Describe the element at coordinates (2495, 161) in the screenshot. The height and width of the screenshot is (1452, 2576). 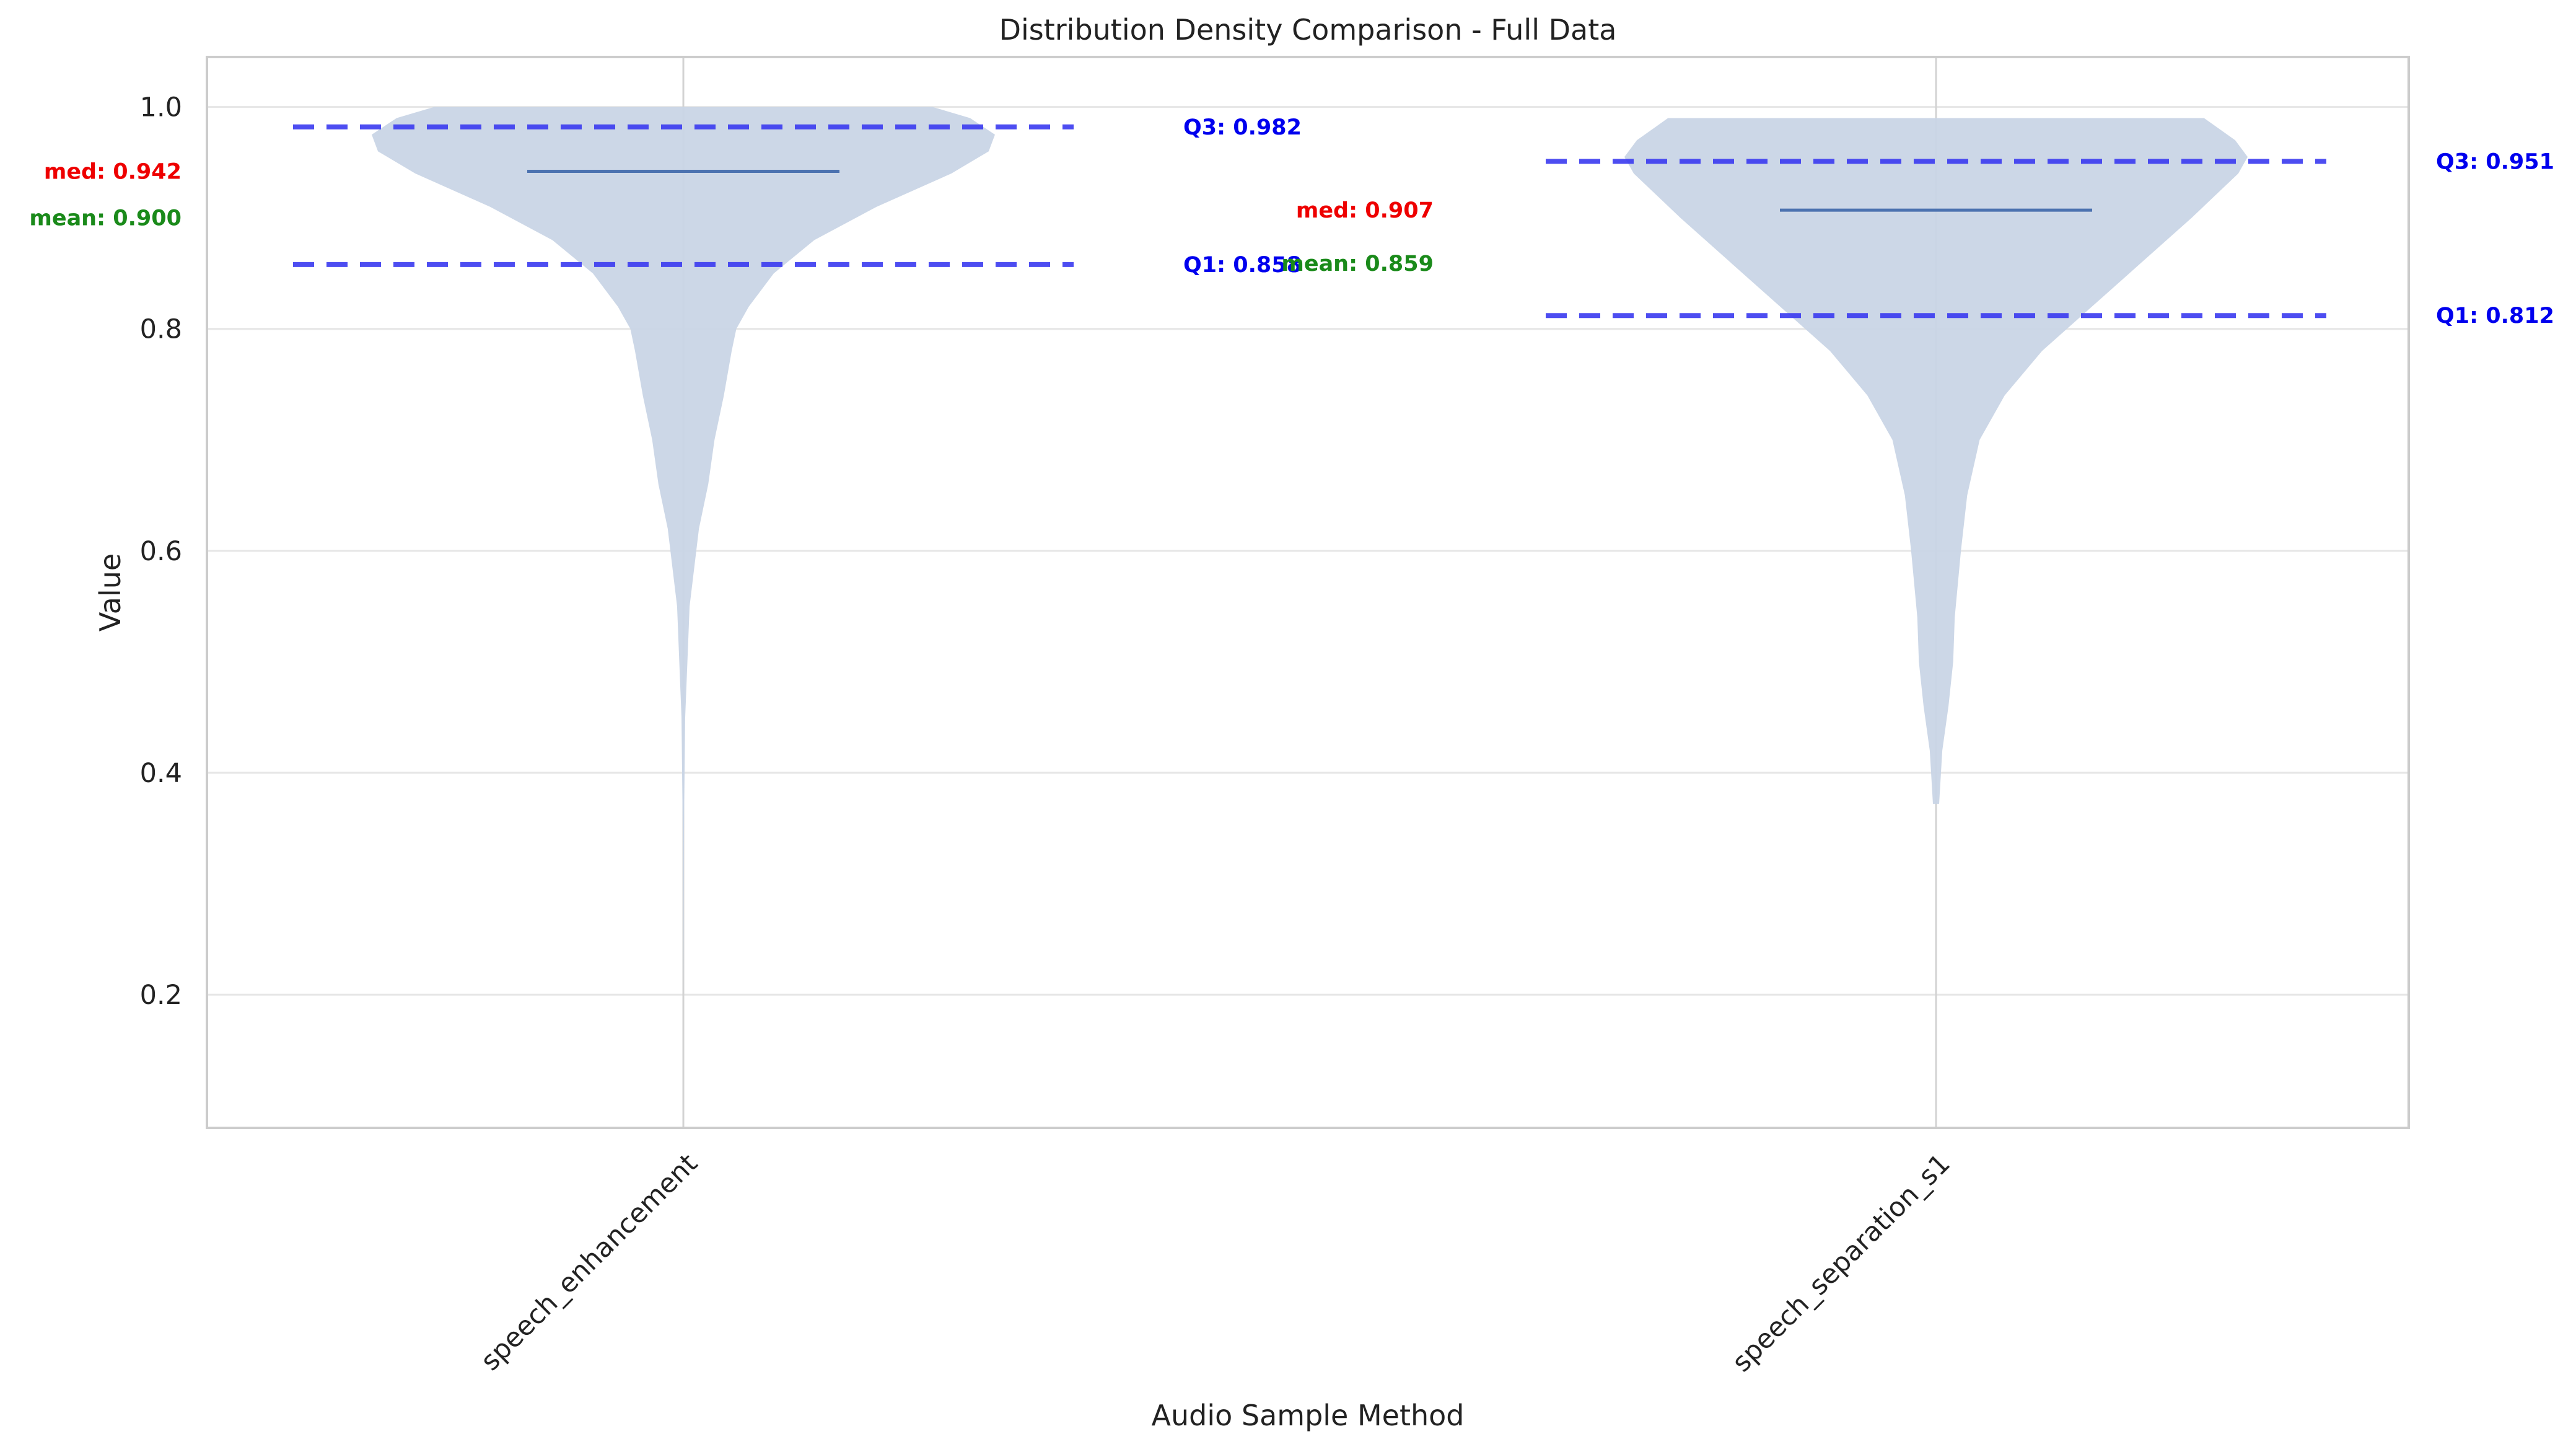
I see `q3-label: Q3: 0.951` at that location.